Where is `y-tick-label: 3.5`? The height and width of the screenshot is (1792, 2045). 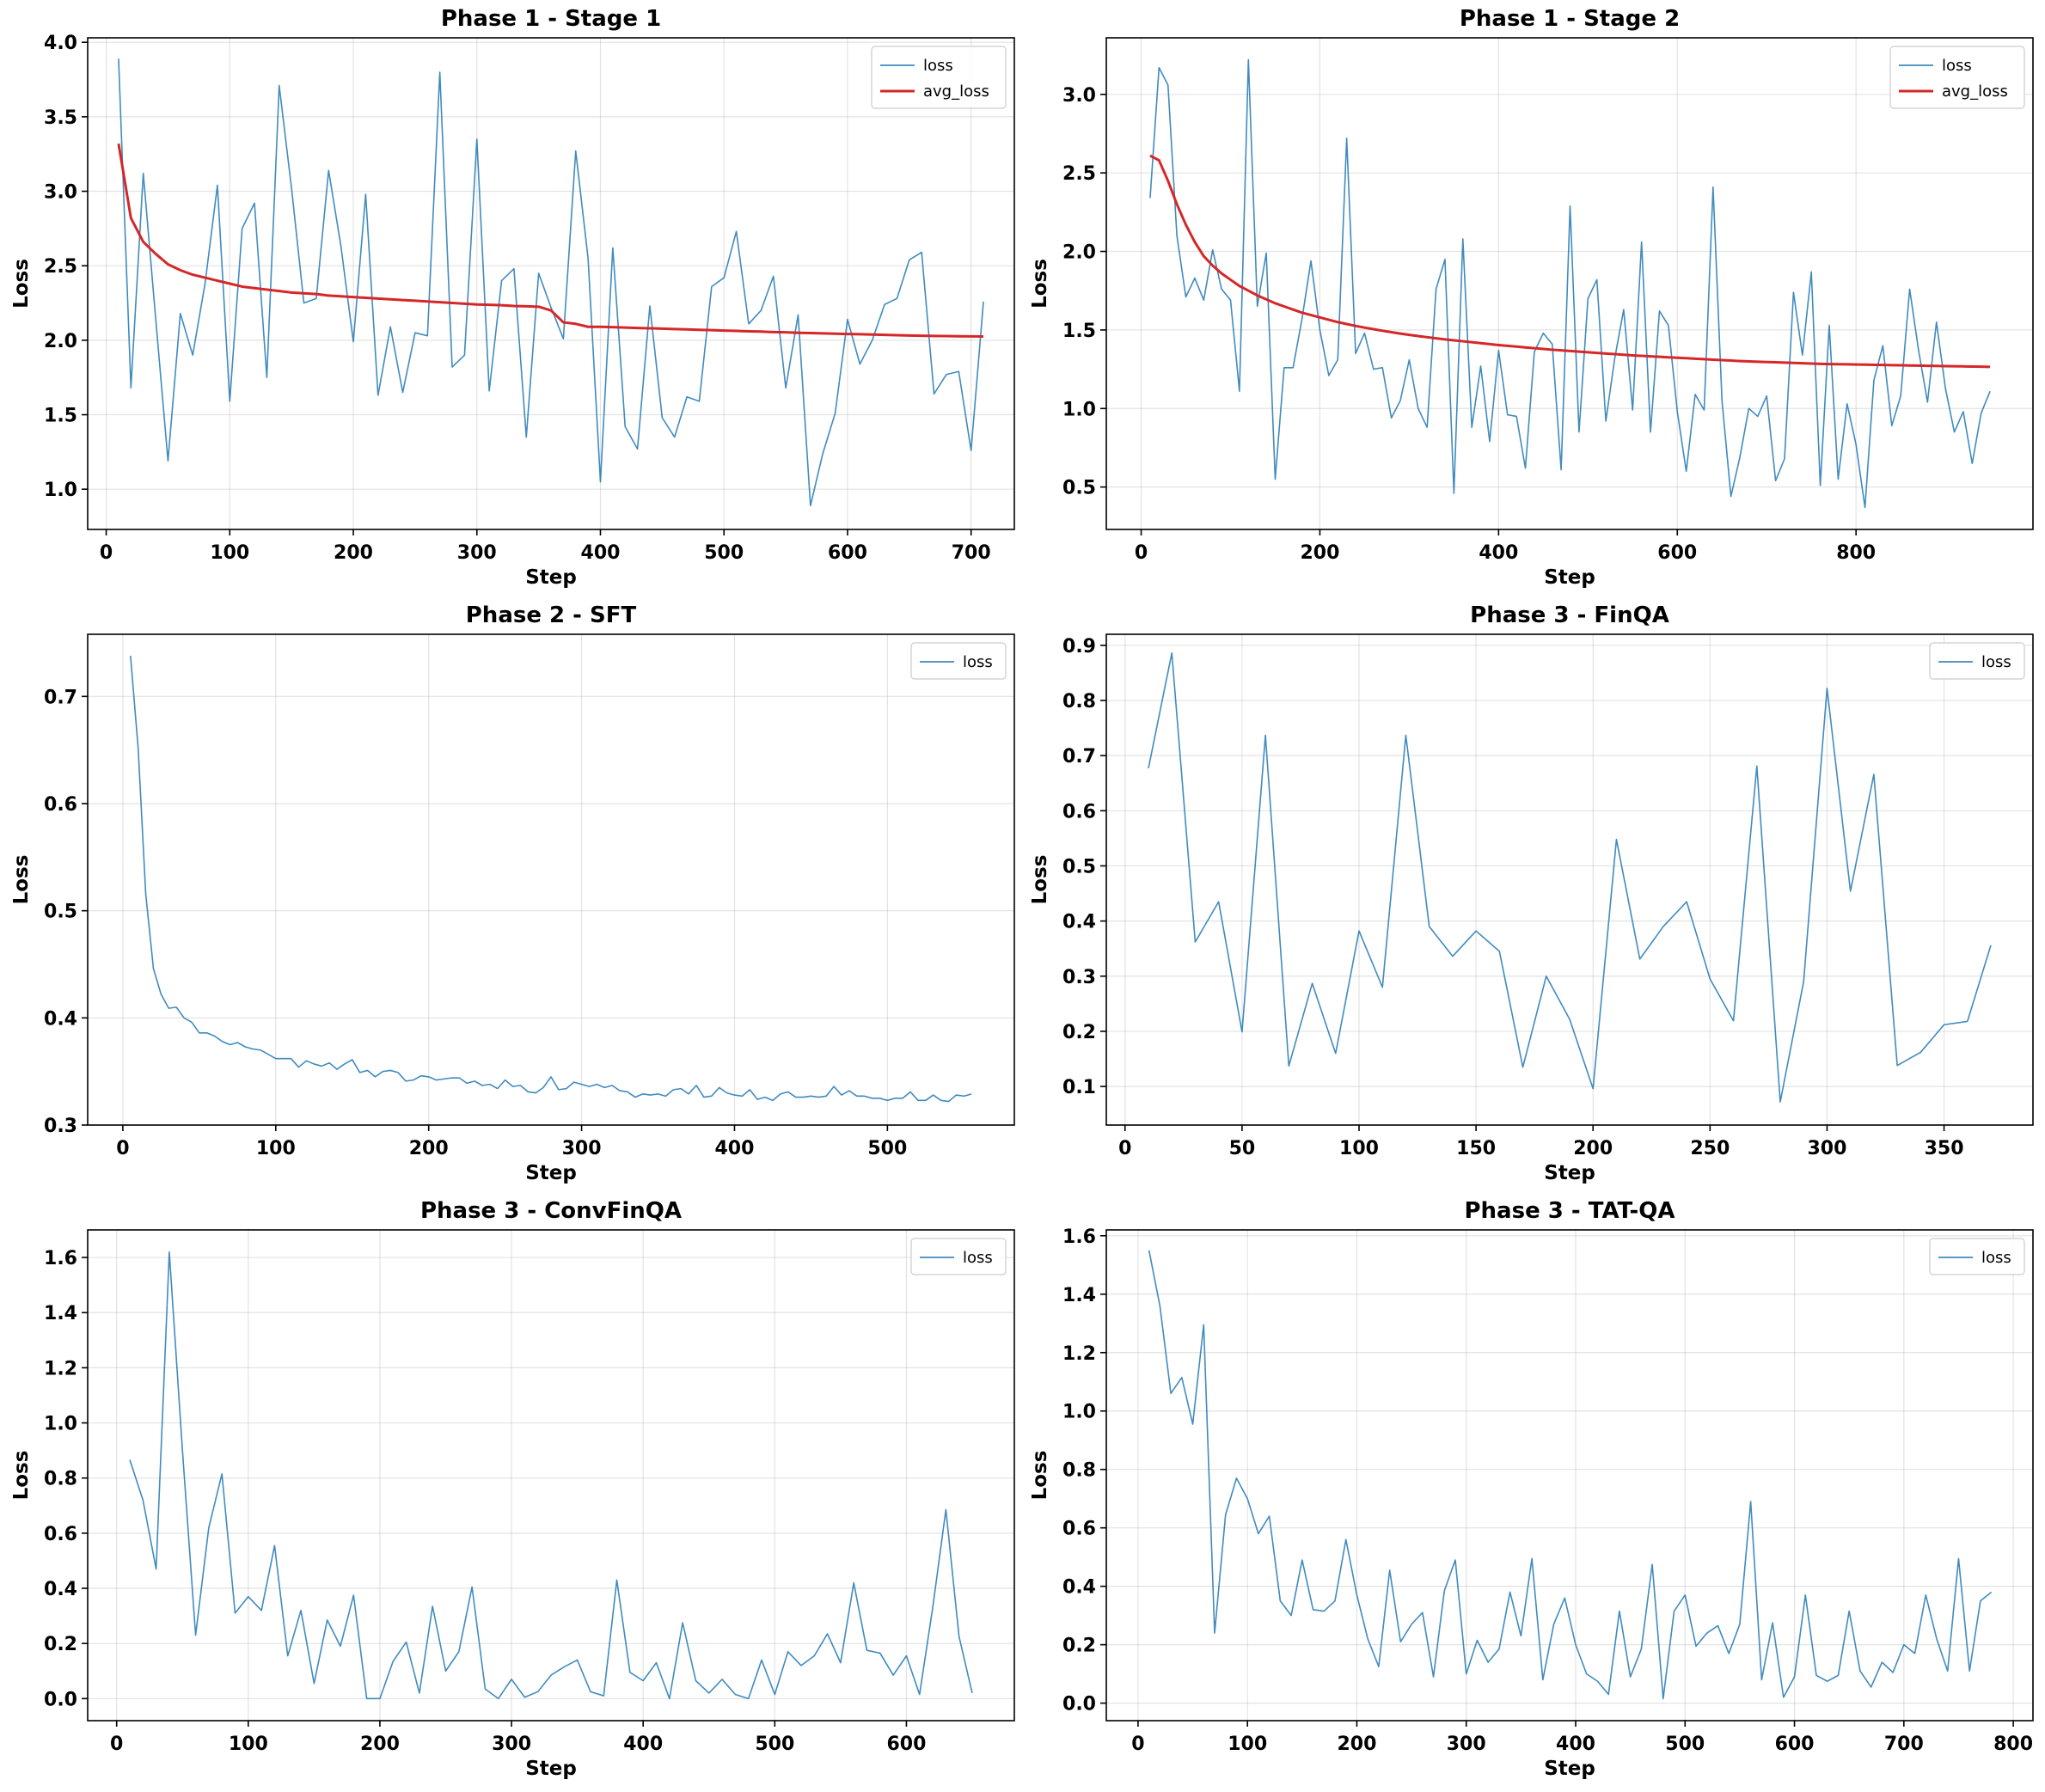 y-tick-label: 3.5 is located at coordinates (60, 118).